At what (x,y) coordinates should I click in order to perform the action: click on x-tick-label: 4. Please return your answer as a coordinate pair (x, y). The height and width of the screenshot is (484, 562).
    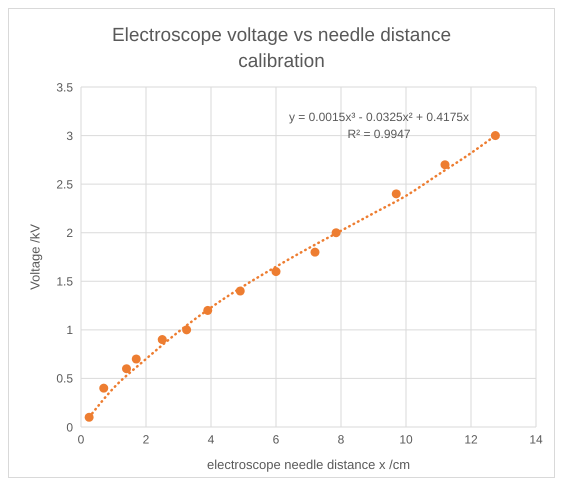
    Looking at the image, I should click on (211, 439).